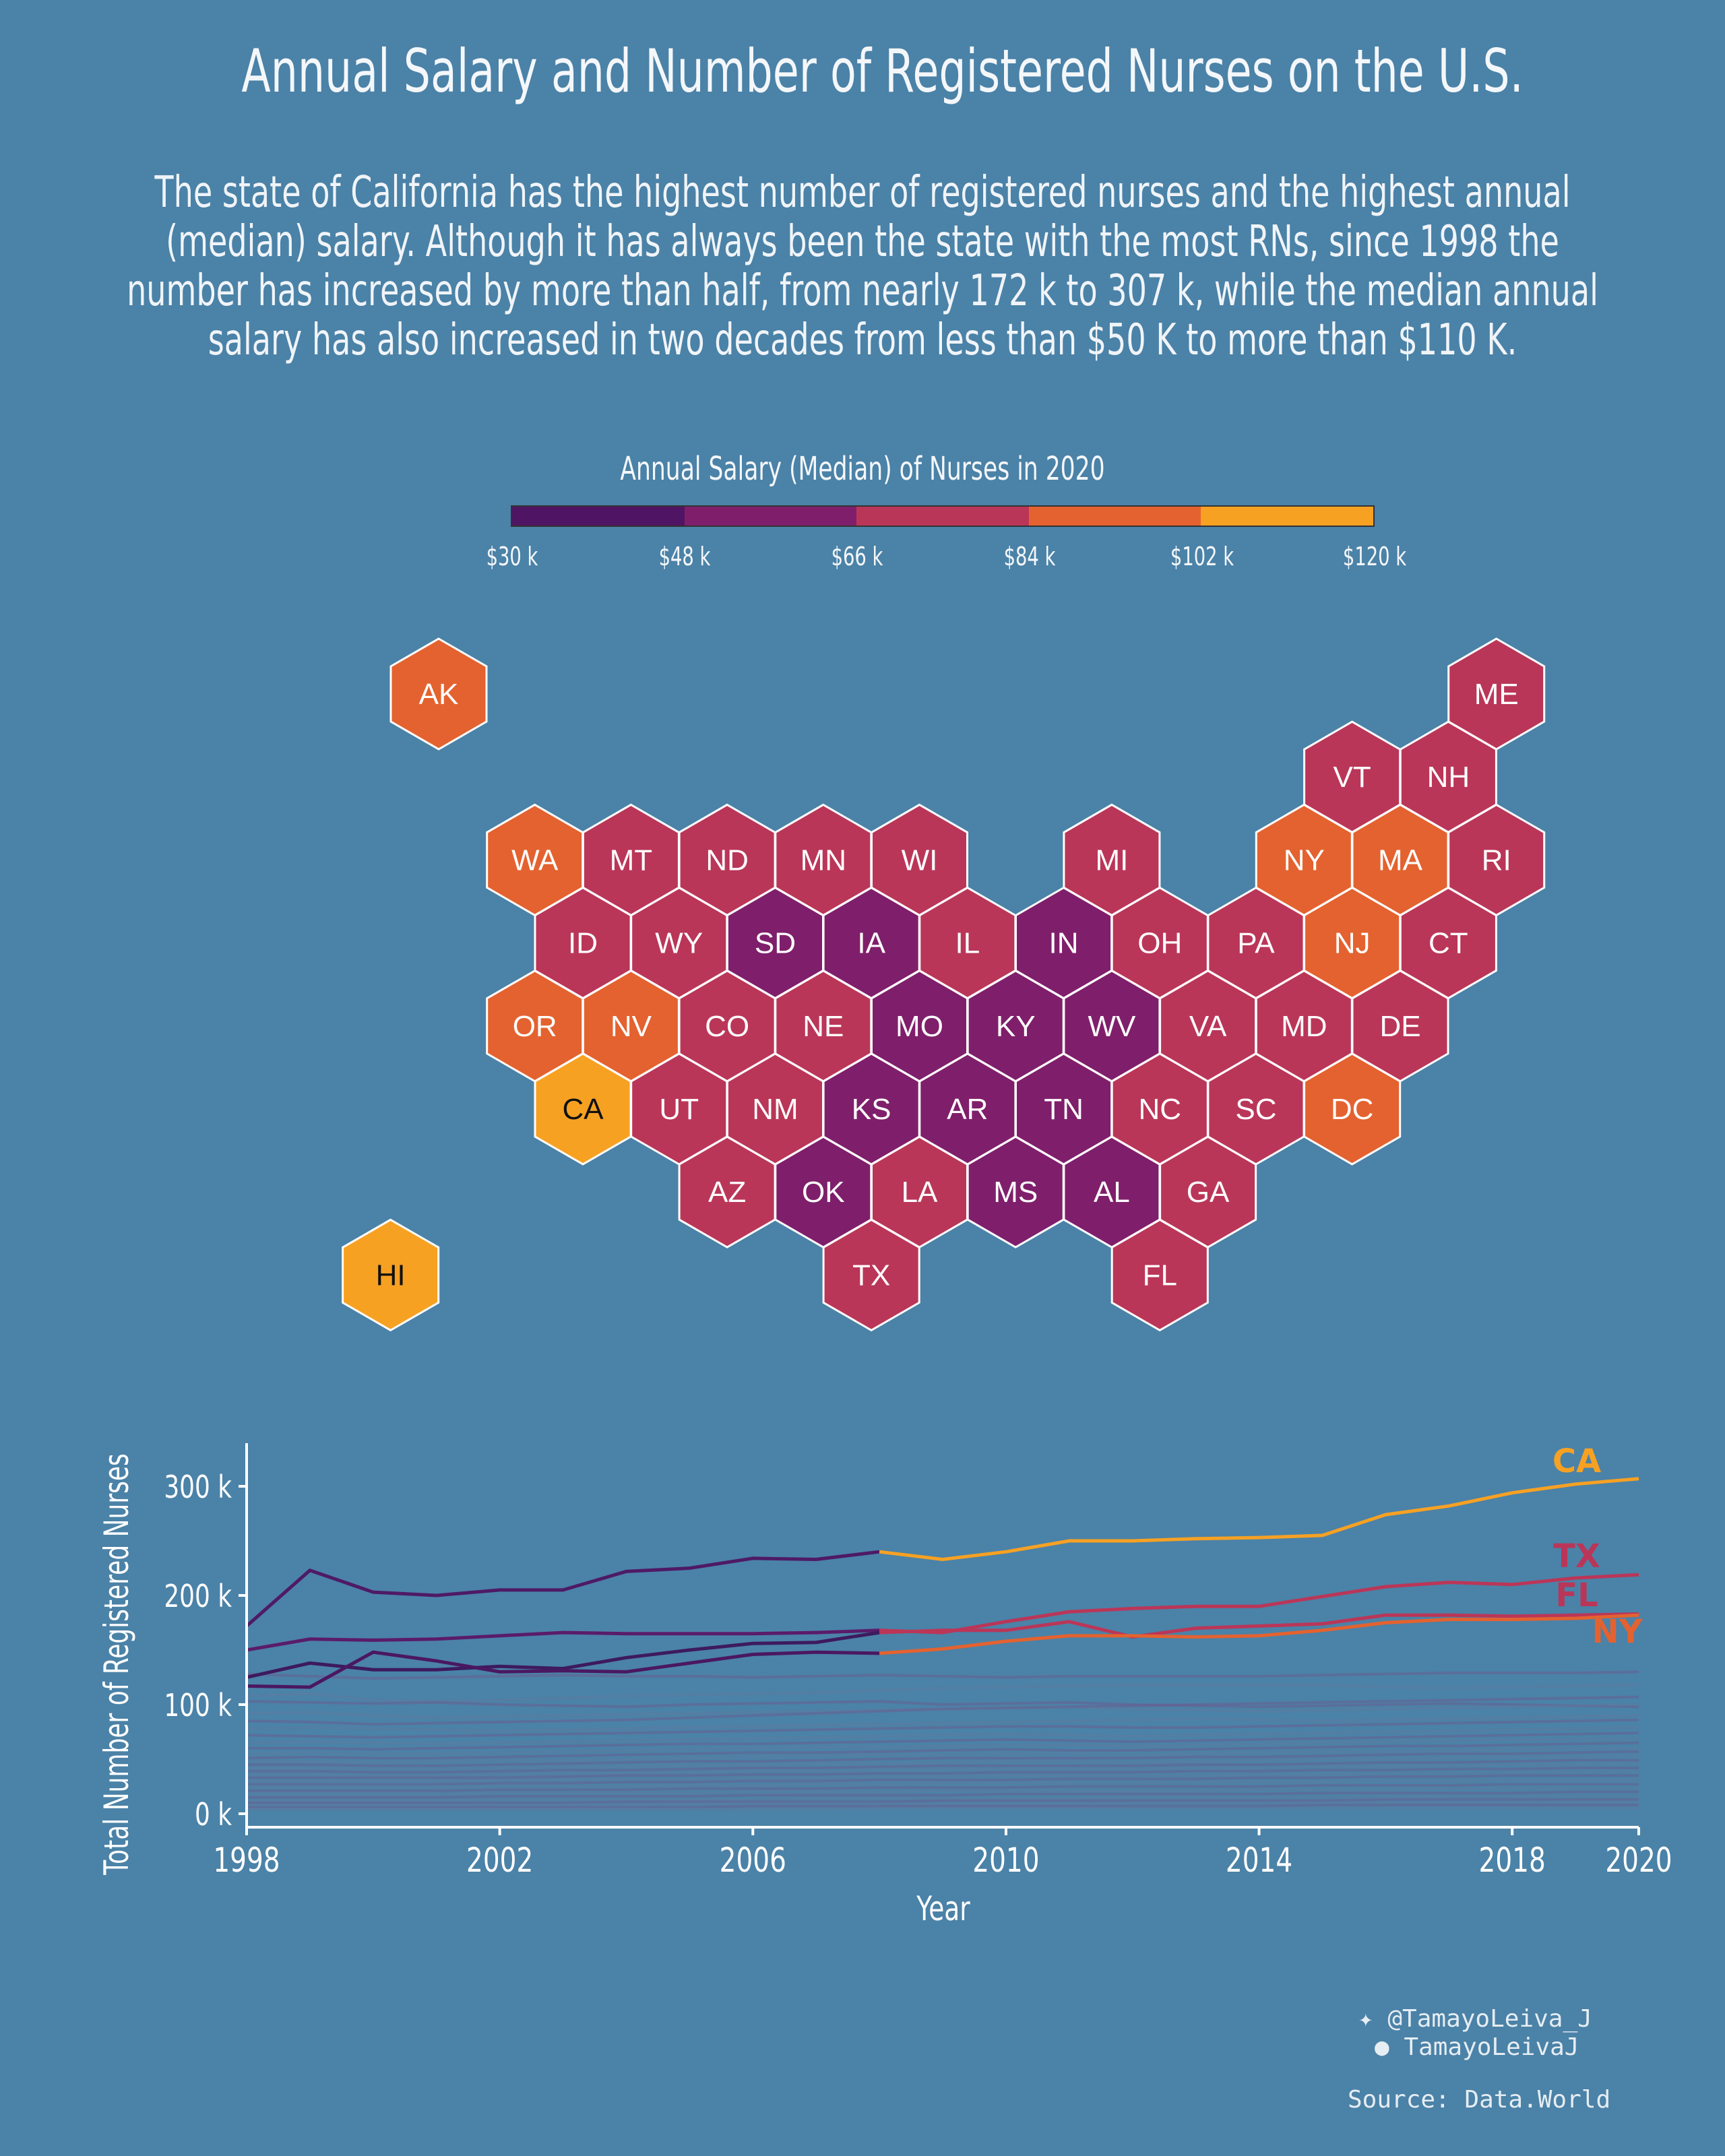 Image resolution: width=1725 pixels, height=2156 pixels. Describe the element at coordinates (1352, 777) in the screenshot. I see `state-label: VT` at that location.